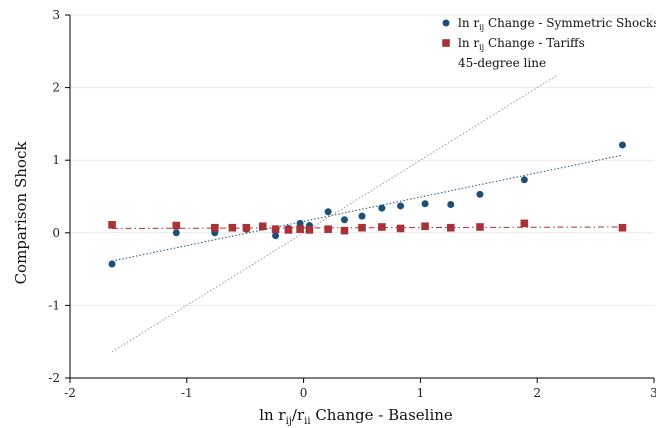  I want to click on fit-line-tariffs, so click(367, 227).